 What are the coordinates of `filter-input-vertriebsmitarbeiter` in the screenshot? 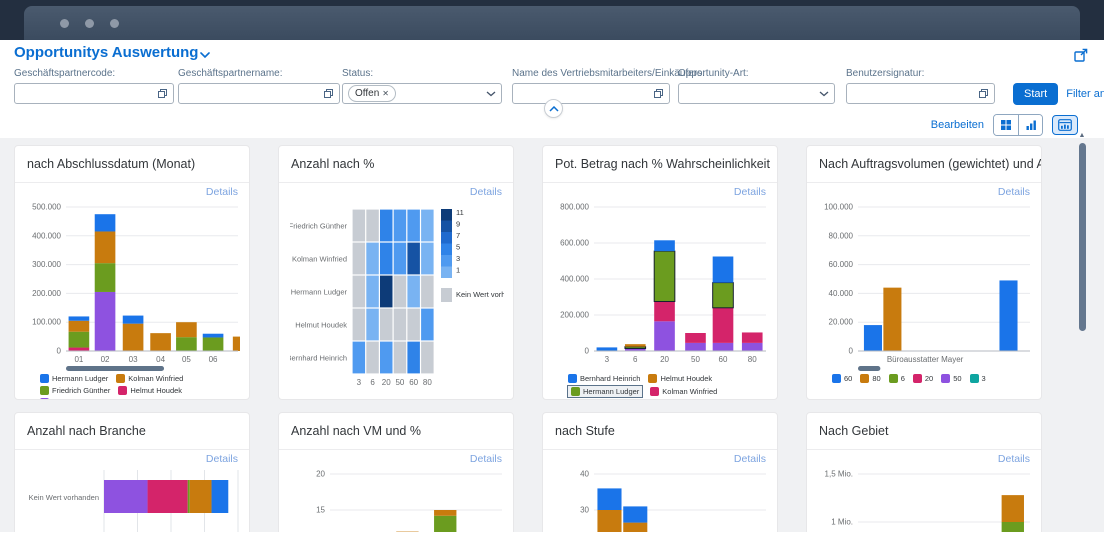 It's located at (591, 93).